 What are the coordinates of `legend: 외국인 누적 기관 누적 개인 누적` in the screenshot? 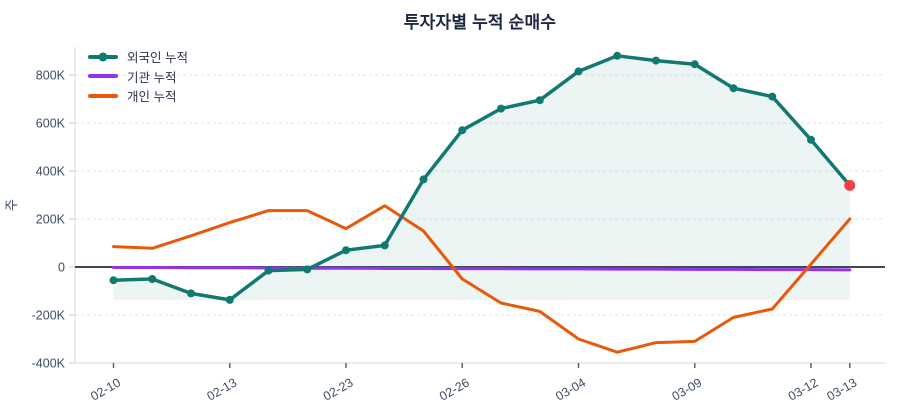 It's located at (138, 76).